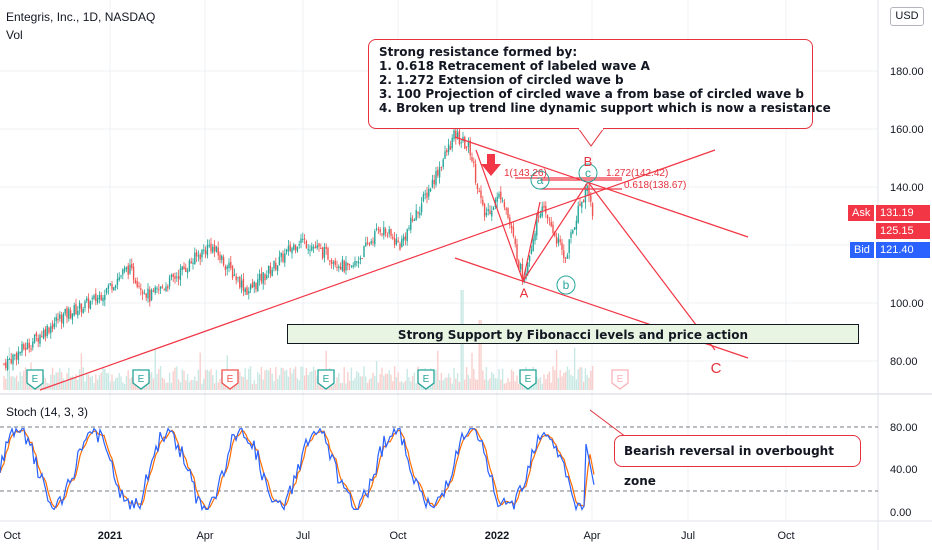 The image size is (932, 550). What do you see at coordinates (907, 16) in the screenshot?
I see `currency-button: USD` at bounding box center [907, 16].